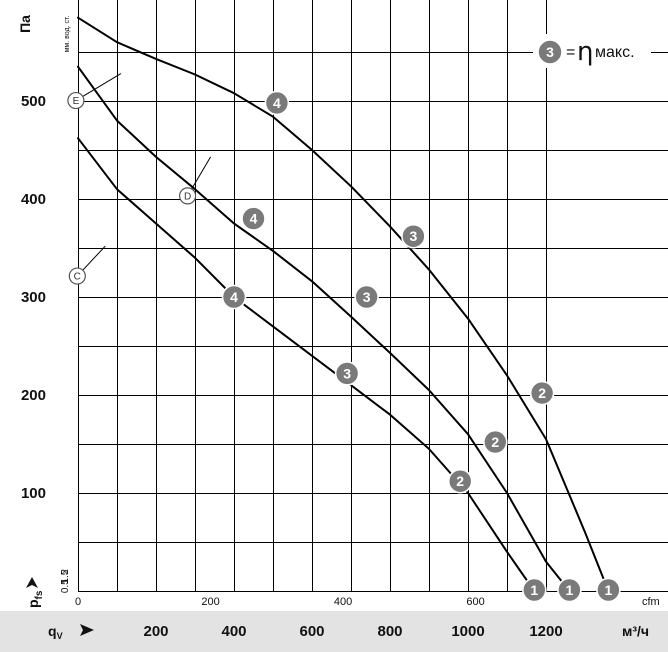  What do you see at coordinates (65, 586) in the screenshot?
I see `mm-tick-label: 0.5` at bounding box center [65, 586].